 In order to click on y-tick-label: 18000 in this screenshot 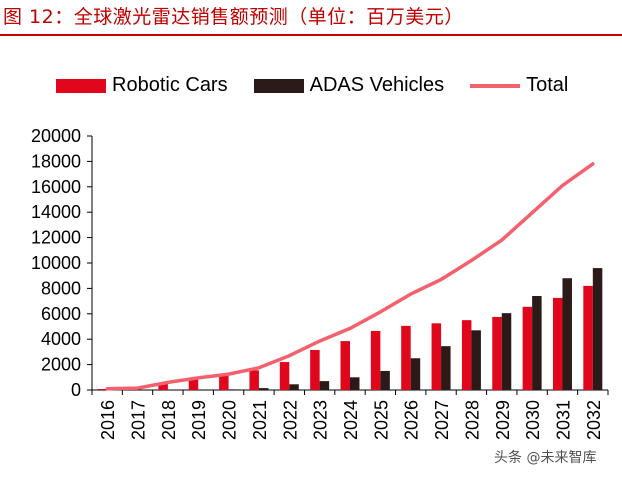, I will do `click(56, 161)`.